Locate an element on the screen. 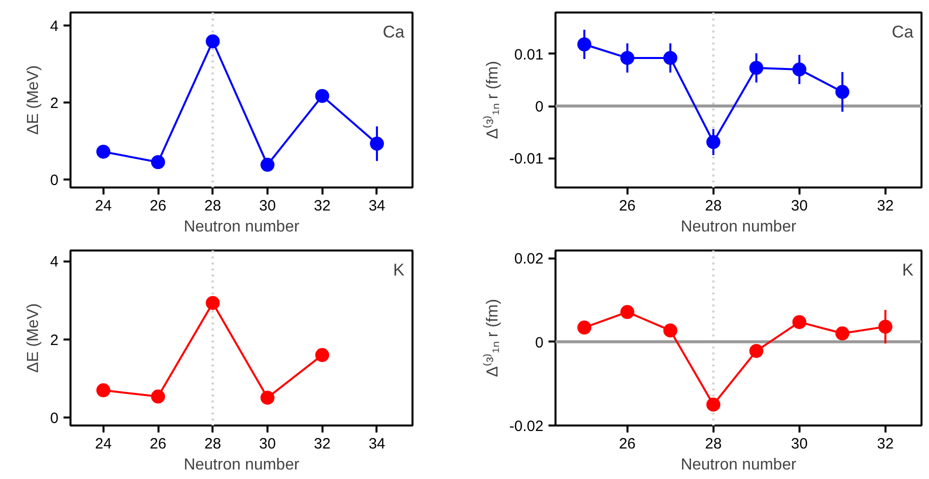 Image resolution: width=929 pixels, height=479 pixels. y-tick-label: 0.02 is located at coordinates (529, 259).